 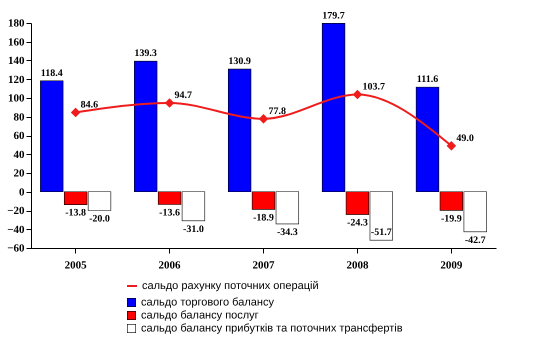 I want to click on data-label: -18.9, so click(x=263, y=218).